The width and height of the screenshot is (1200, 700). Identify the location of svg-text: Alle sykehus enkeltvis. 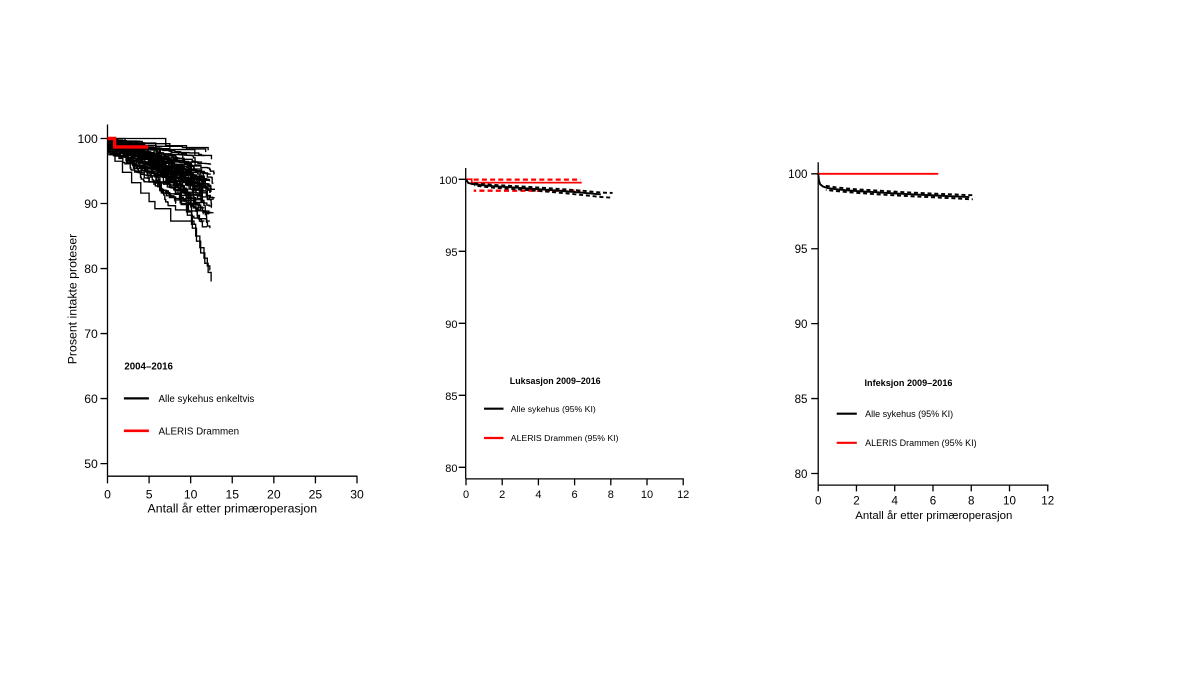
(207, 399).